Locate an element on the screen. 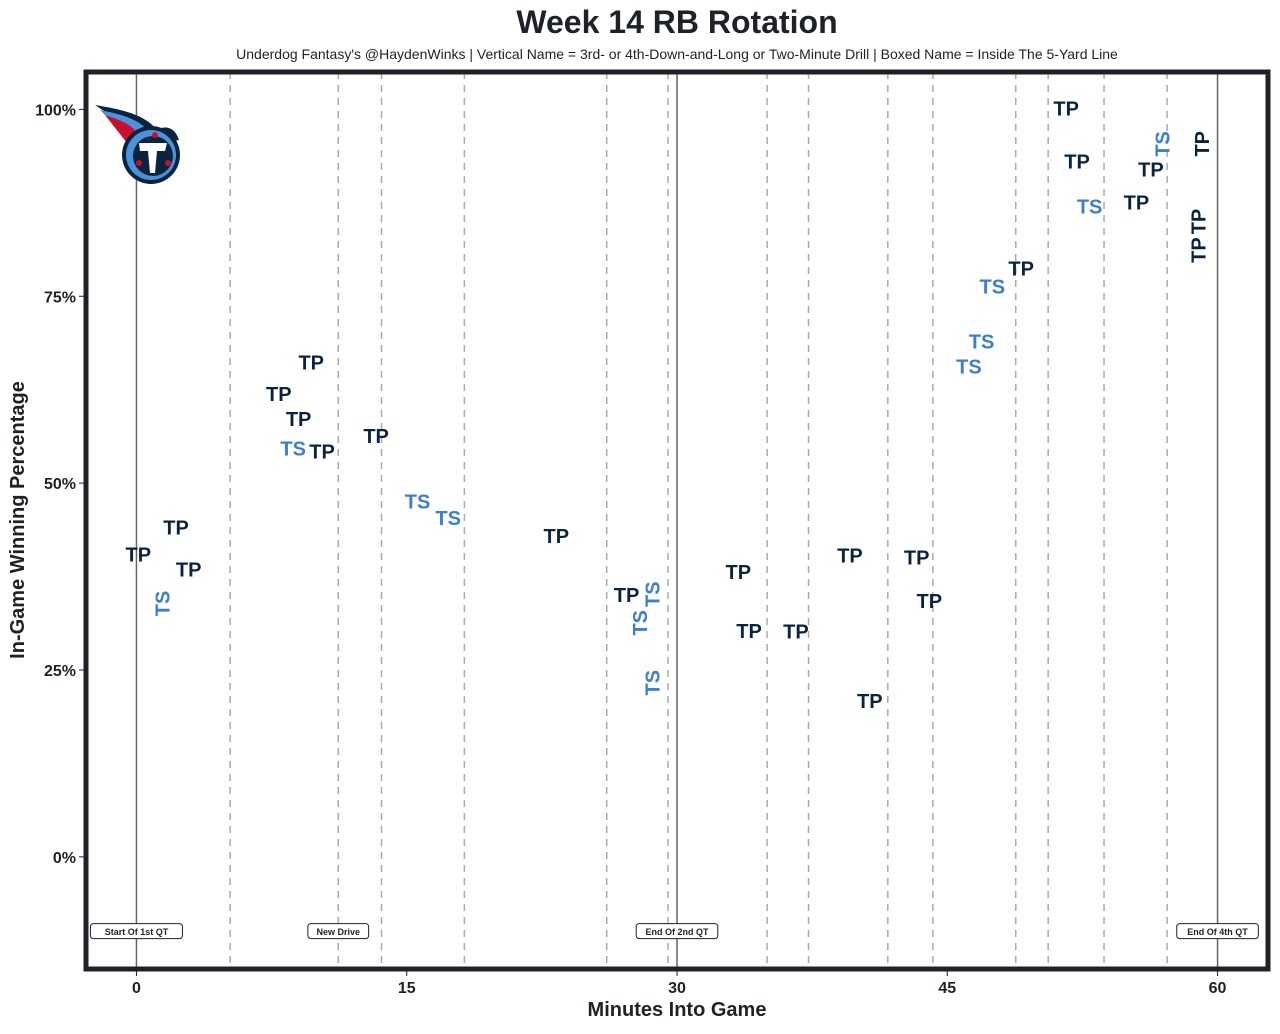 This screenshot has width=1280, height=1034. chart-title: Week 14 RB Rotation is located at coordinates (676, 22).